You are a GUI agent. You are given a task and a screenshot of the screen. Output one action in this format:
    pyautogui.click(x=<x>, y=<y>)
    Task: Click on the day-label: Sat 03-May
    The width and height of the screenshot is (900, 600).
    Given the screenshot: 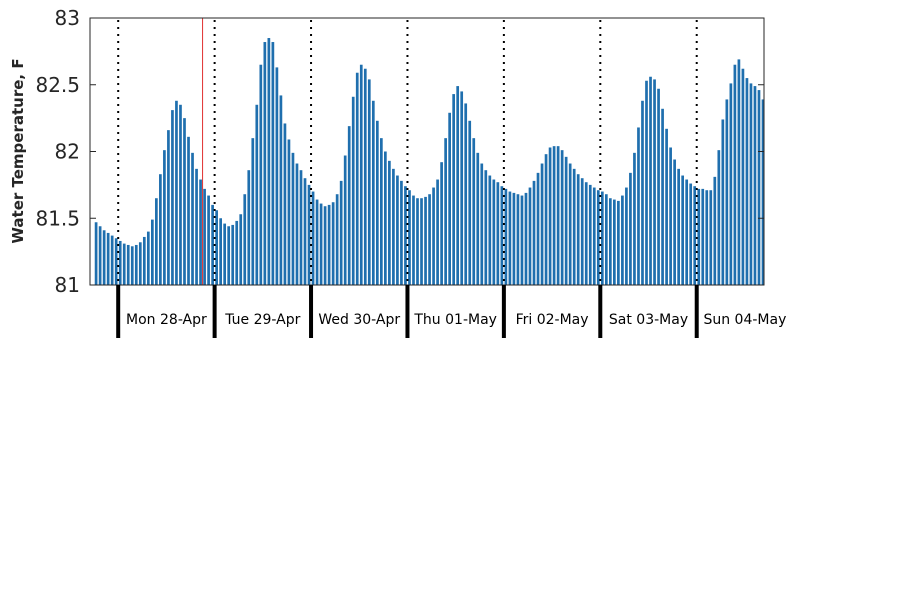 What is the action you would take?
    pyautogui.click(x=648, y=320)
    